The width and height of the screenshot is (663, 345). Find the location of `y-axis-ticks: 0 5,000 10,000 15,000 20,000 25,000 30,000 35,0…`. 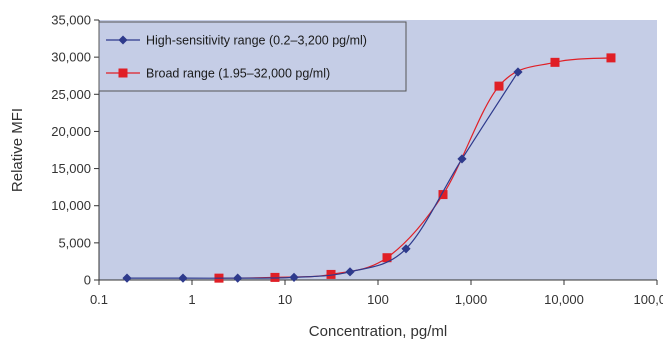

y-axis-ticks: 0 5,000 10,000 15,000 20,000 25,000 30,000 35,0… is located at coordinates (75, 150).